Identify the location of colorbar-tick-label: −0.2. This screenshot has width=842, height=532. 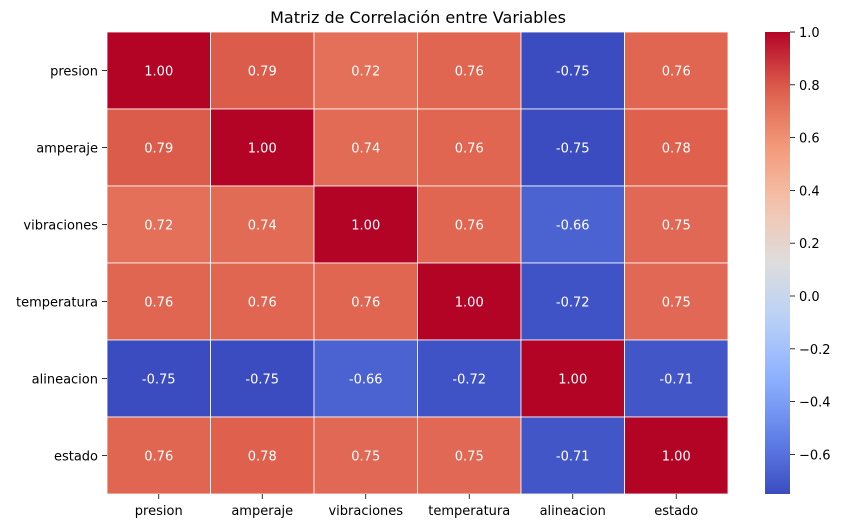
(815, 350).